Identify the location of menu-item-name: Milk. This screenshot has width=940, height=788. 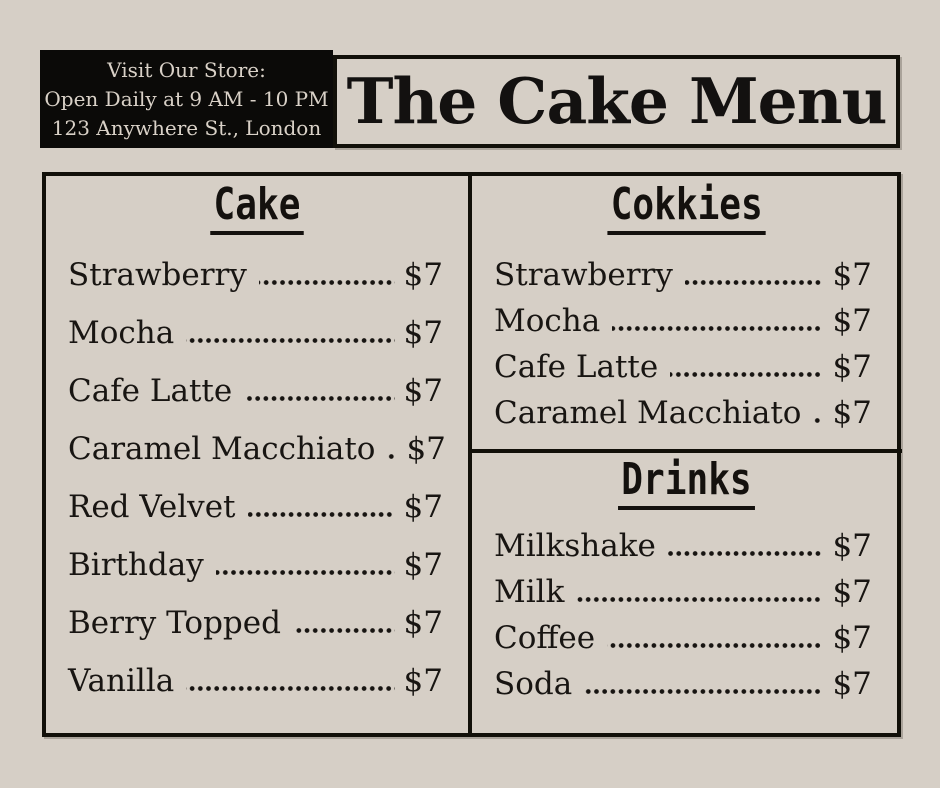
(529, 592).